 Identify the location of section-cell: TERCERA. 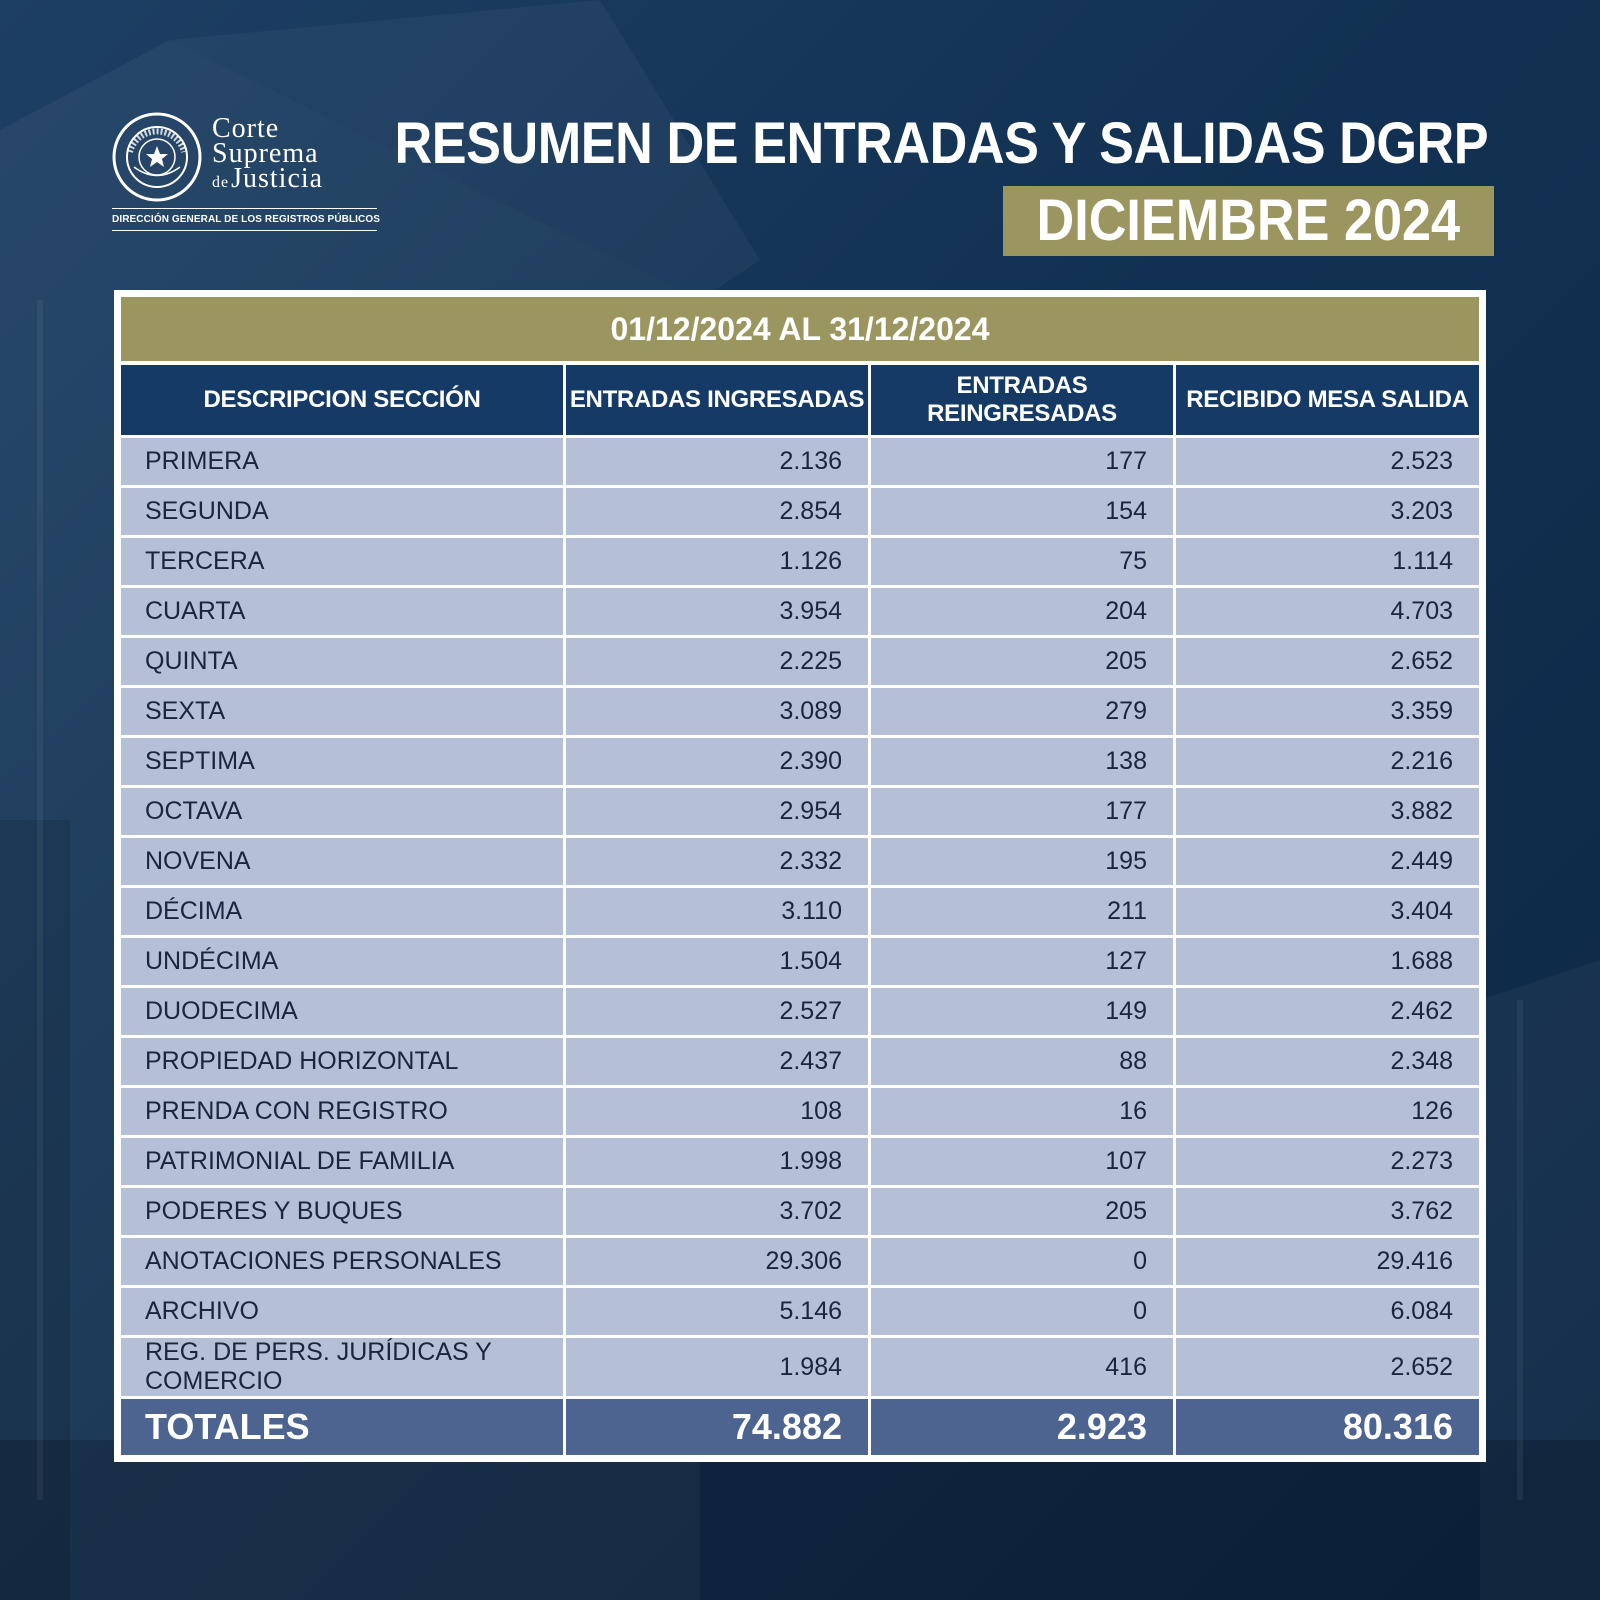
(343, 563).